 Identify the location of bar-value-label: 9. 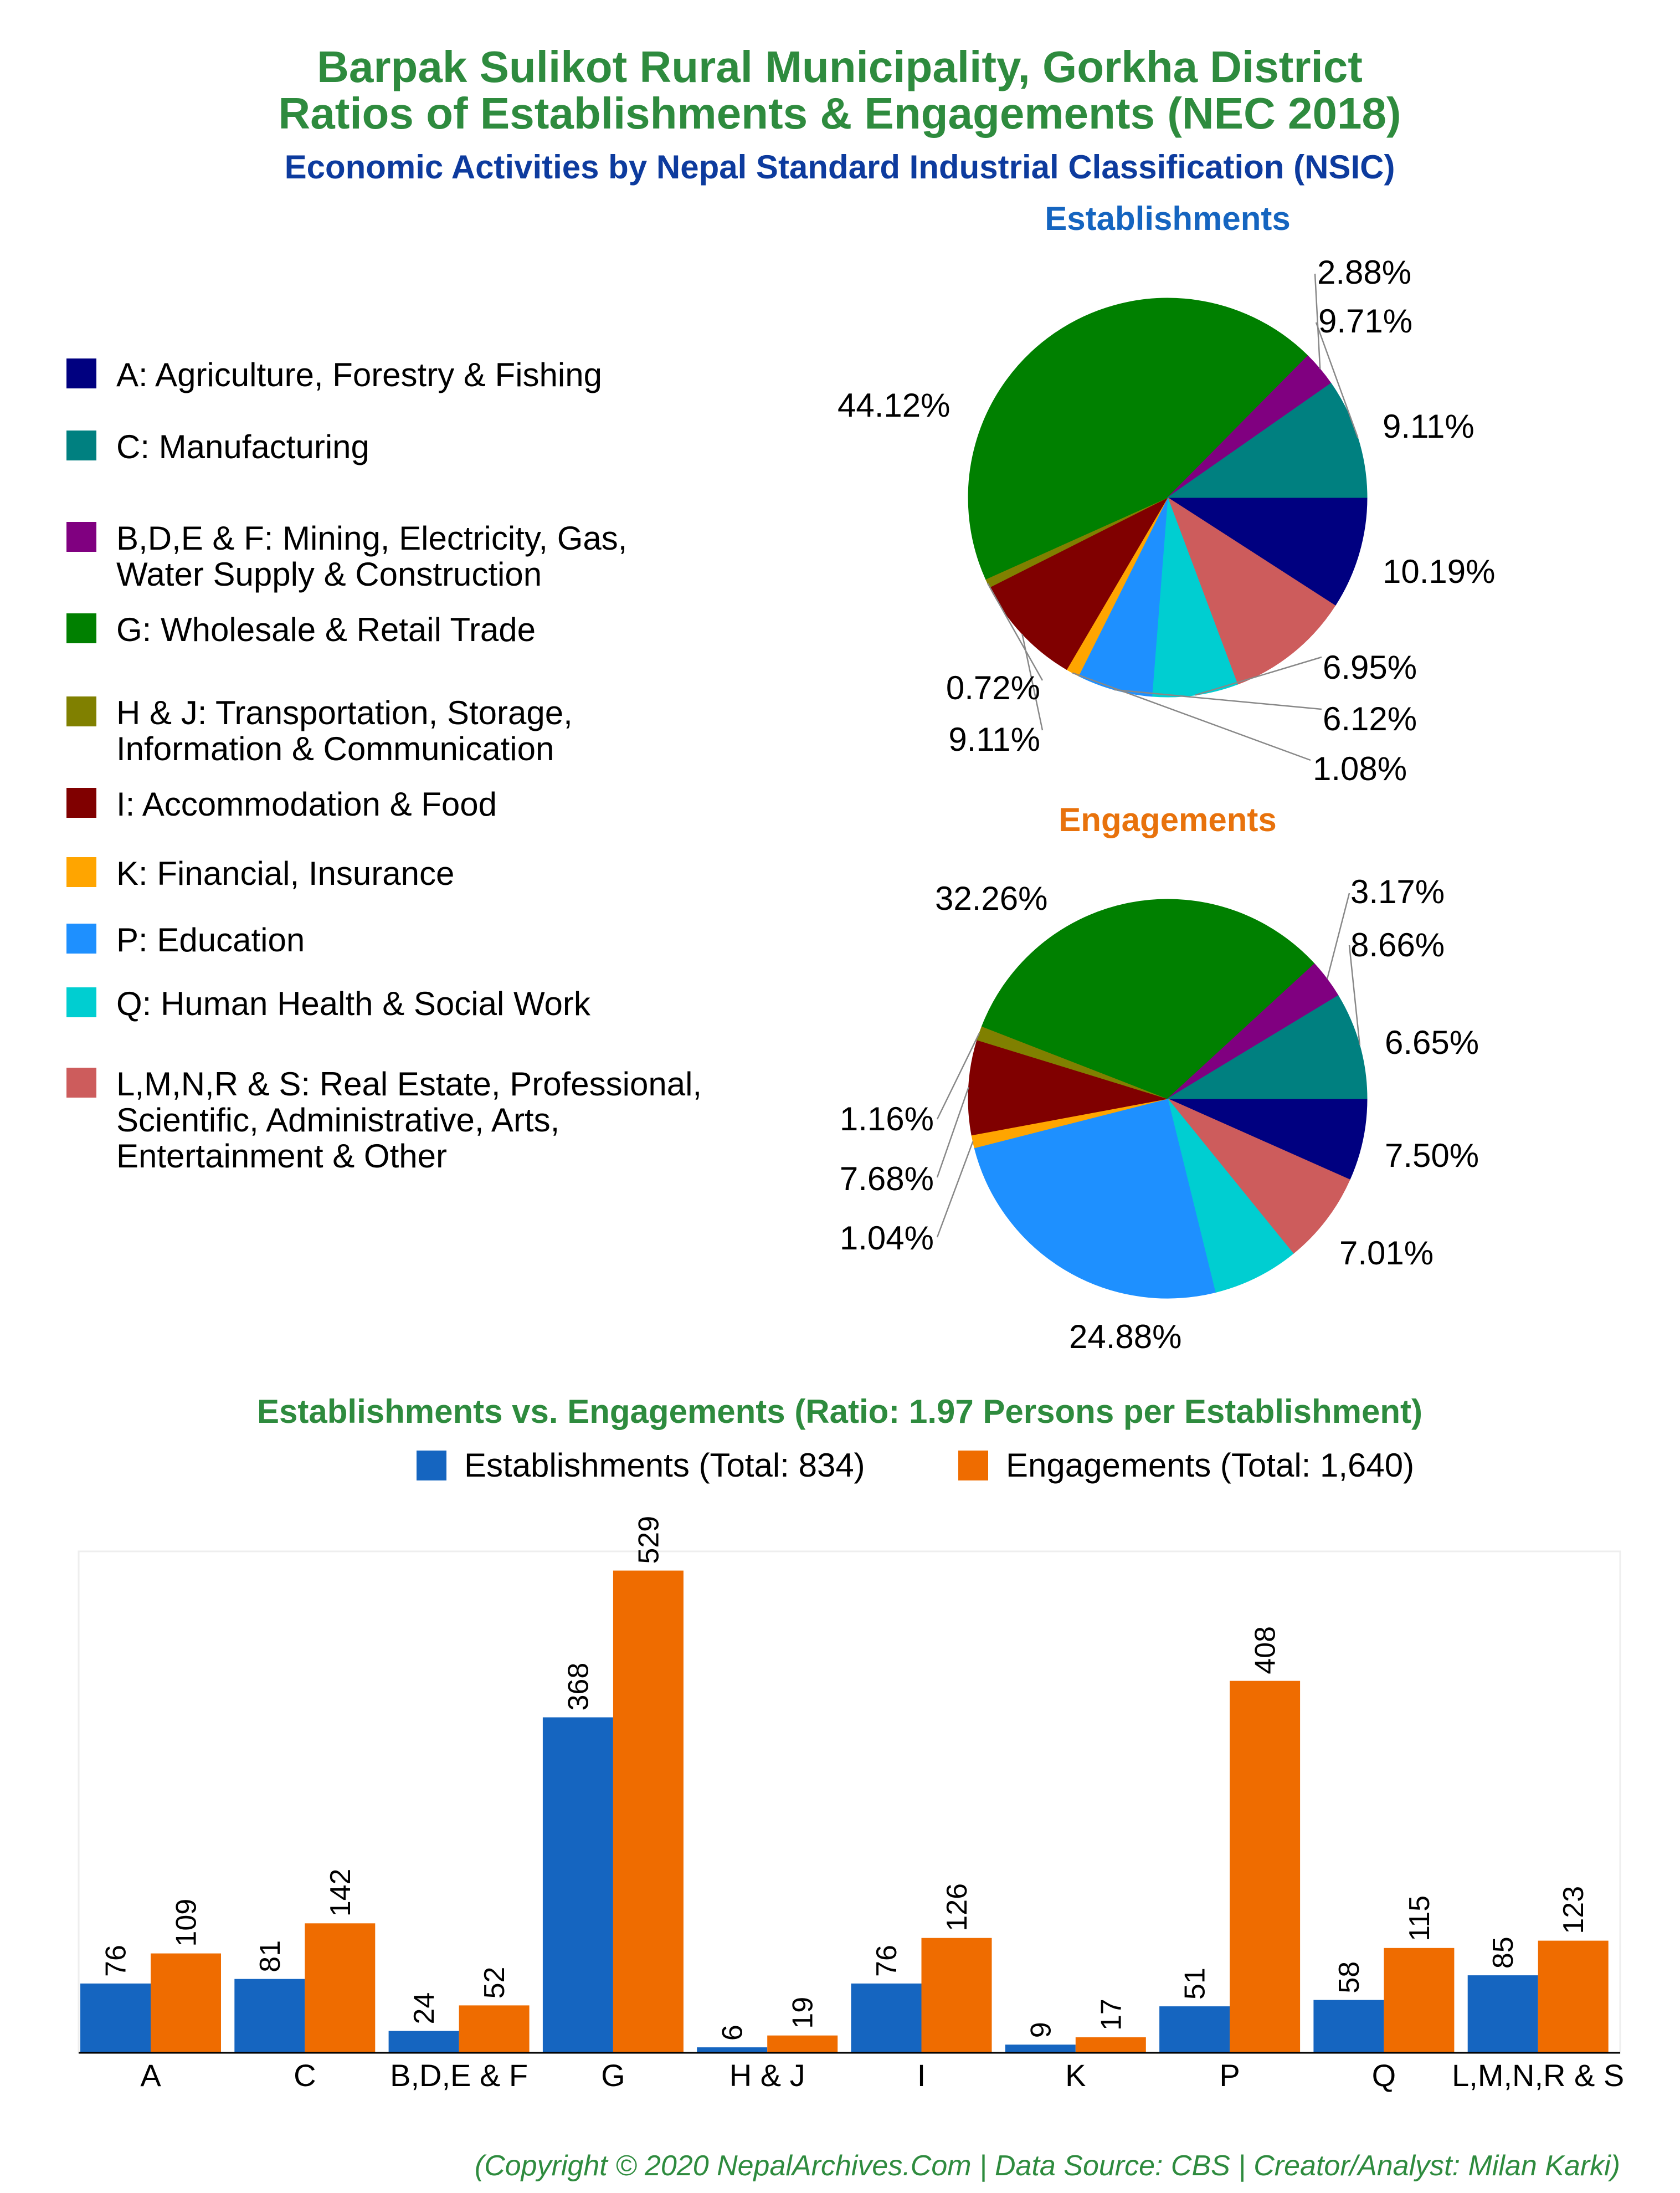
(1041, 2030).